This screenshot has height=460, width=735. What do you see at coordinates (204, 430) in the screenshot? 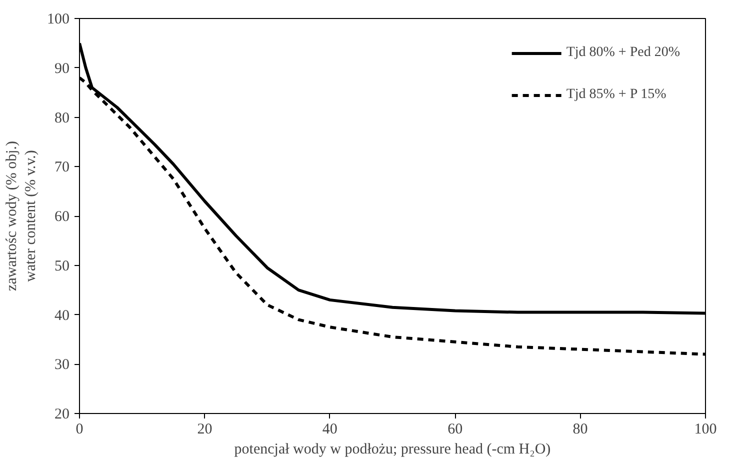
I see `x-tick-label: 20` at bounding box center [204, 430].